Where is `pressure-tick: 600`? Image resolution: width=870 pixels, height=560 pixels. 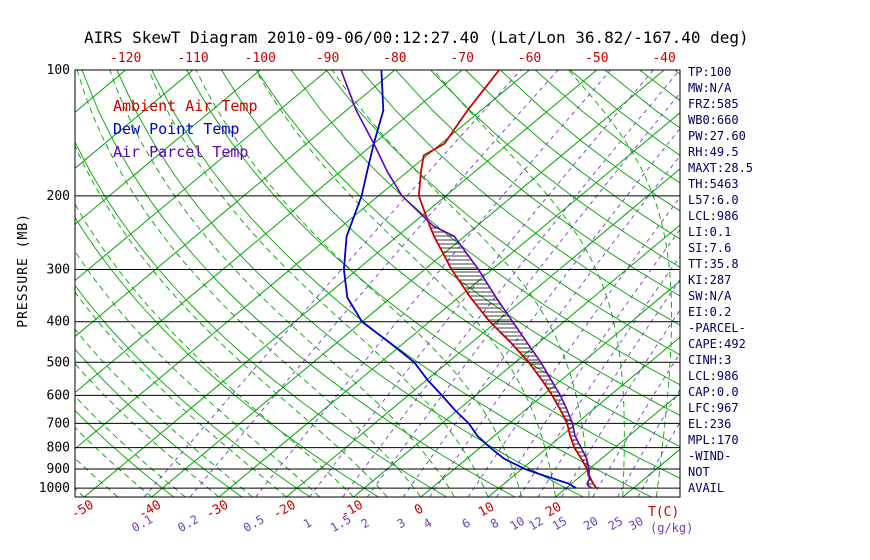
pressure-tick: 600 is located at coordinates (58, 395).